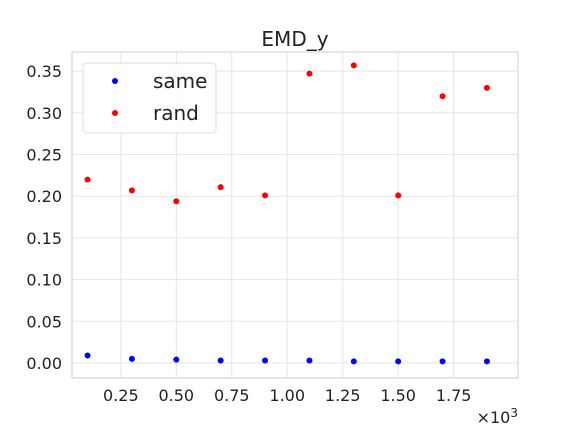 Image resolution: width=576 pixels, height=437 pixels. I want to click on y-tick-label: 0.05, so click(44, 321).